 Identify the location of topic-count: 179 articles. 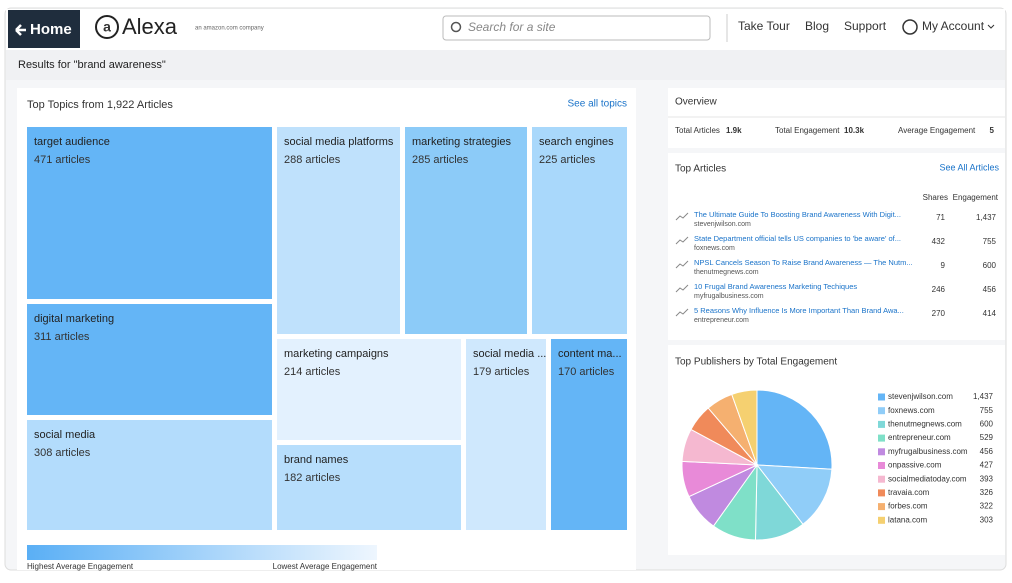
(501, 372).